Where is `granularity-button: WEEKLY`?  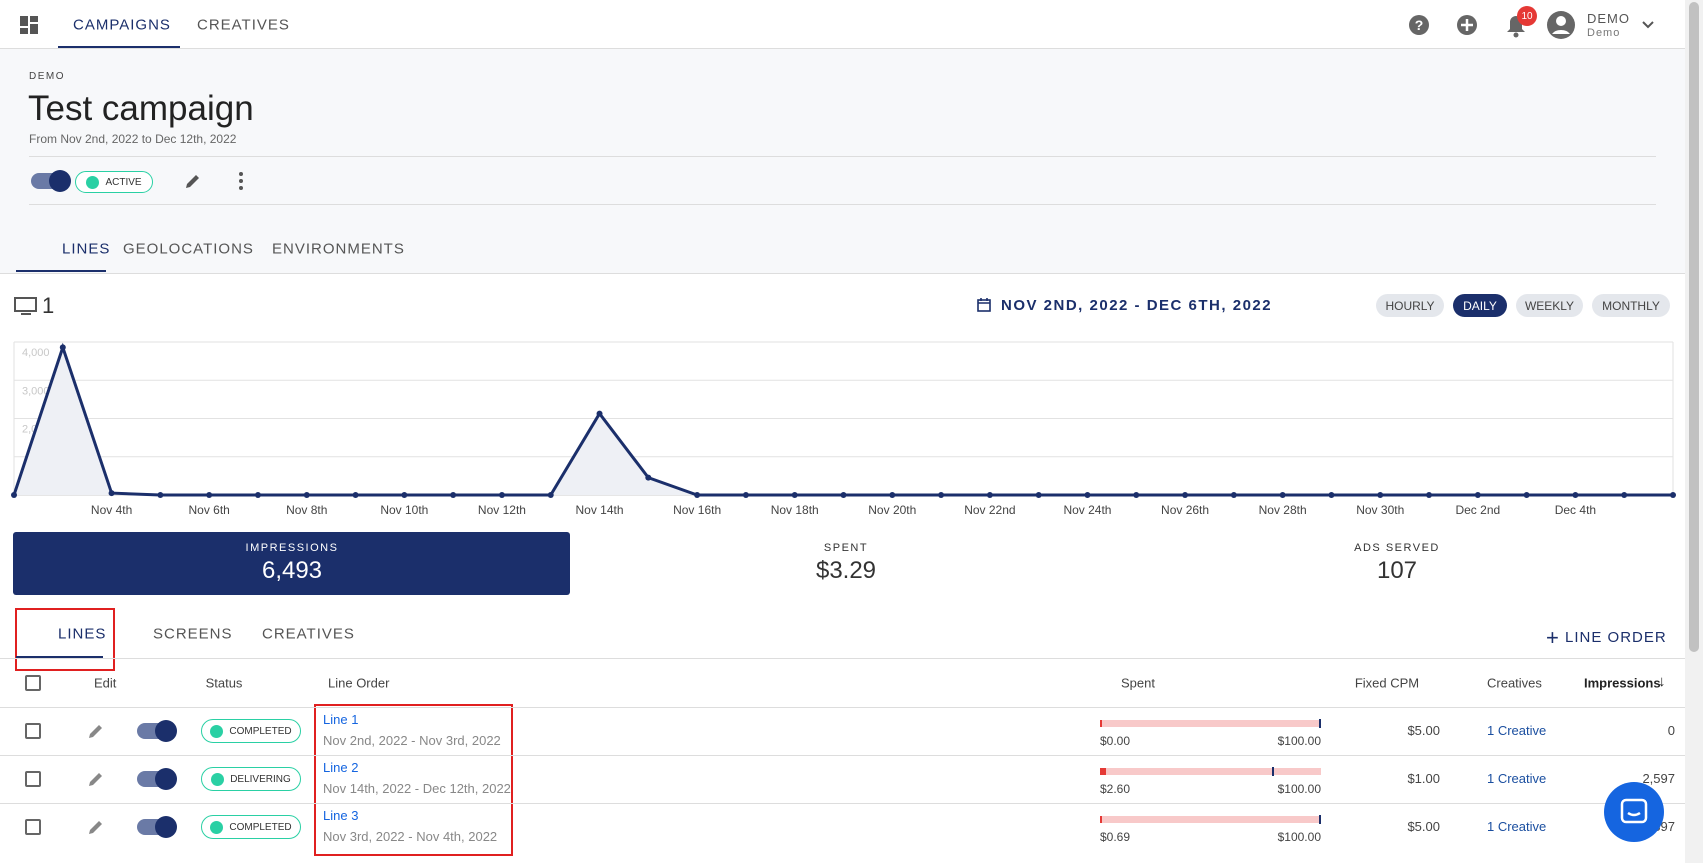
granularity-button: WEEKLY is located at coordinates (1549, 305).